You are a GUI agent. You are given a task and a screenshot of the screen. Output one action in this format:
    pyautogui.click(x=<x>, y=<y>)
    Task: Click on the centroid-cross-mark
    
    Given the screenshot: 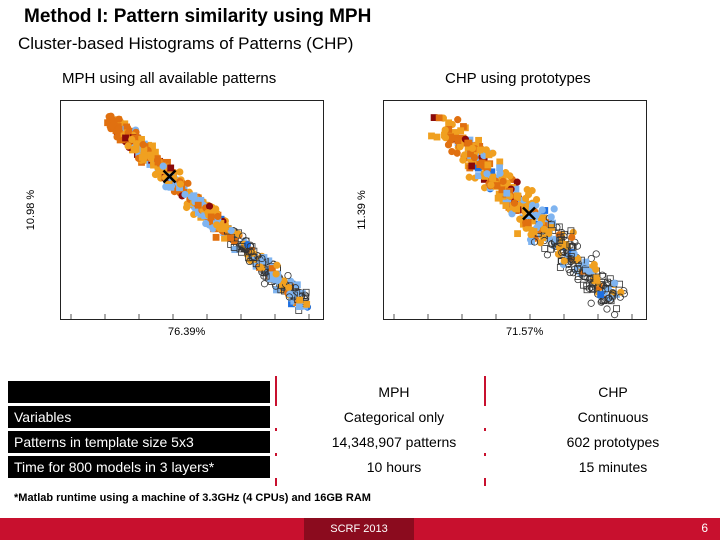 What is the action you would take?
    pyautogui.click(x=169, y=176)
    